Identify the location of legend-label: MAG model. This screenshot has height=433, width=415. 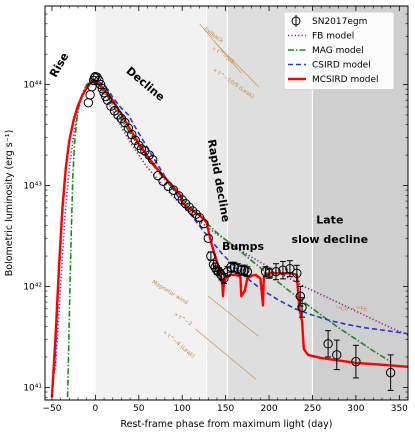
(338, 51).